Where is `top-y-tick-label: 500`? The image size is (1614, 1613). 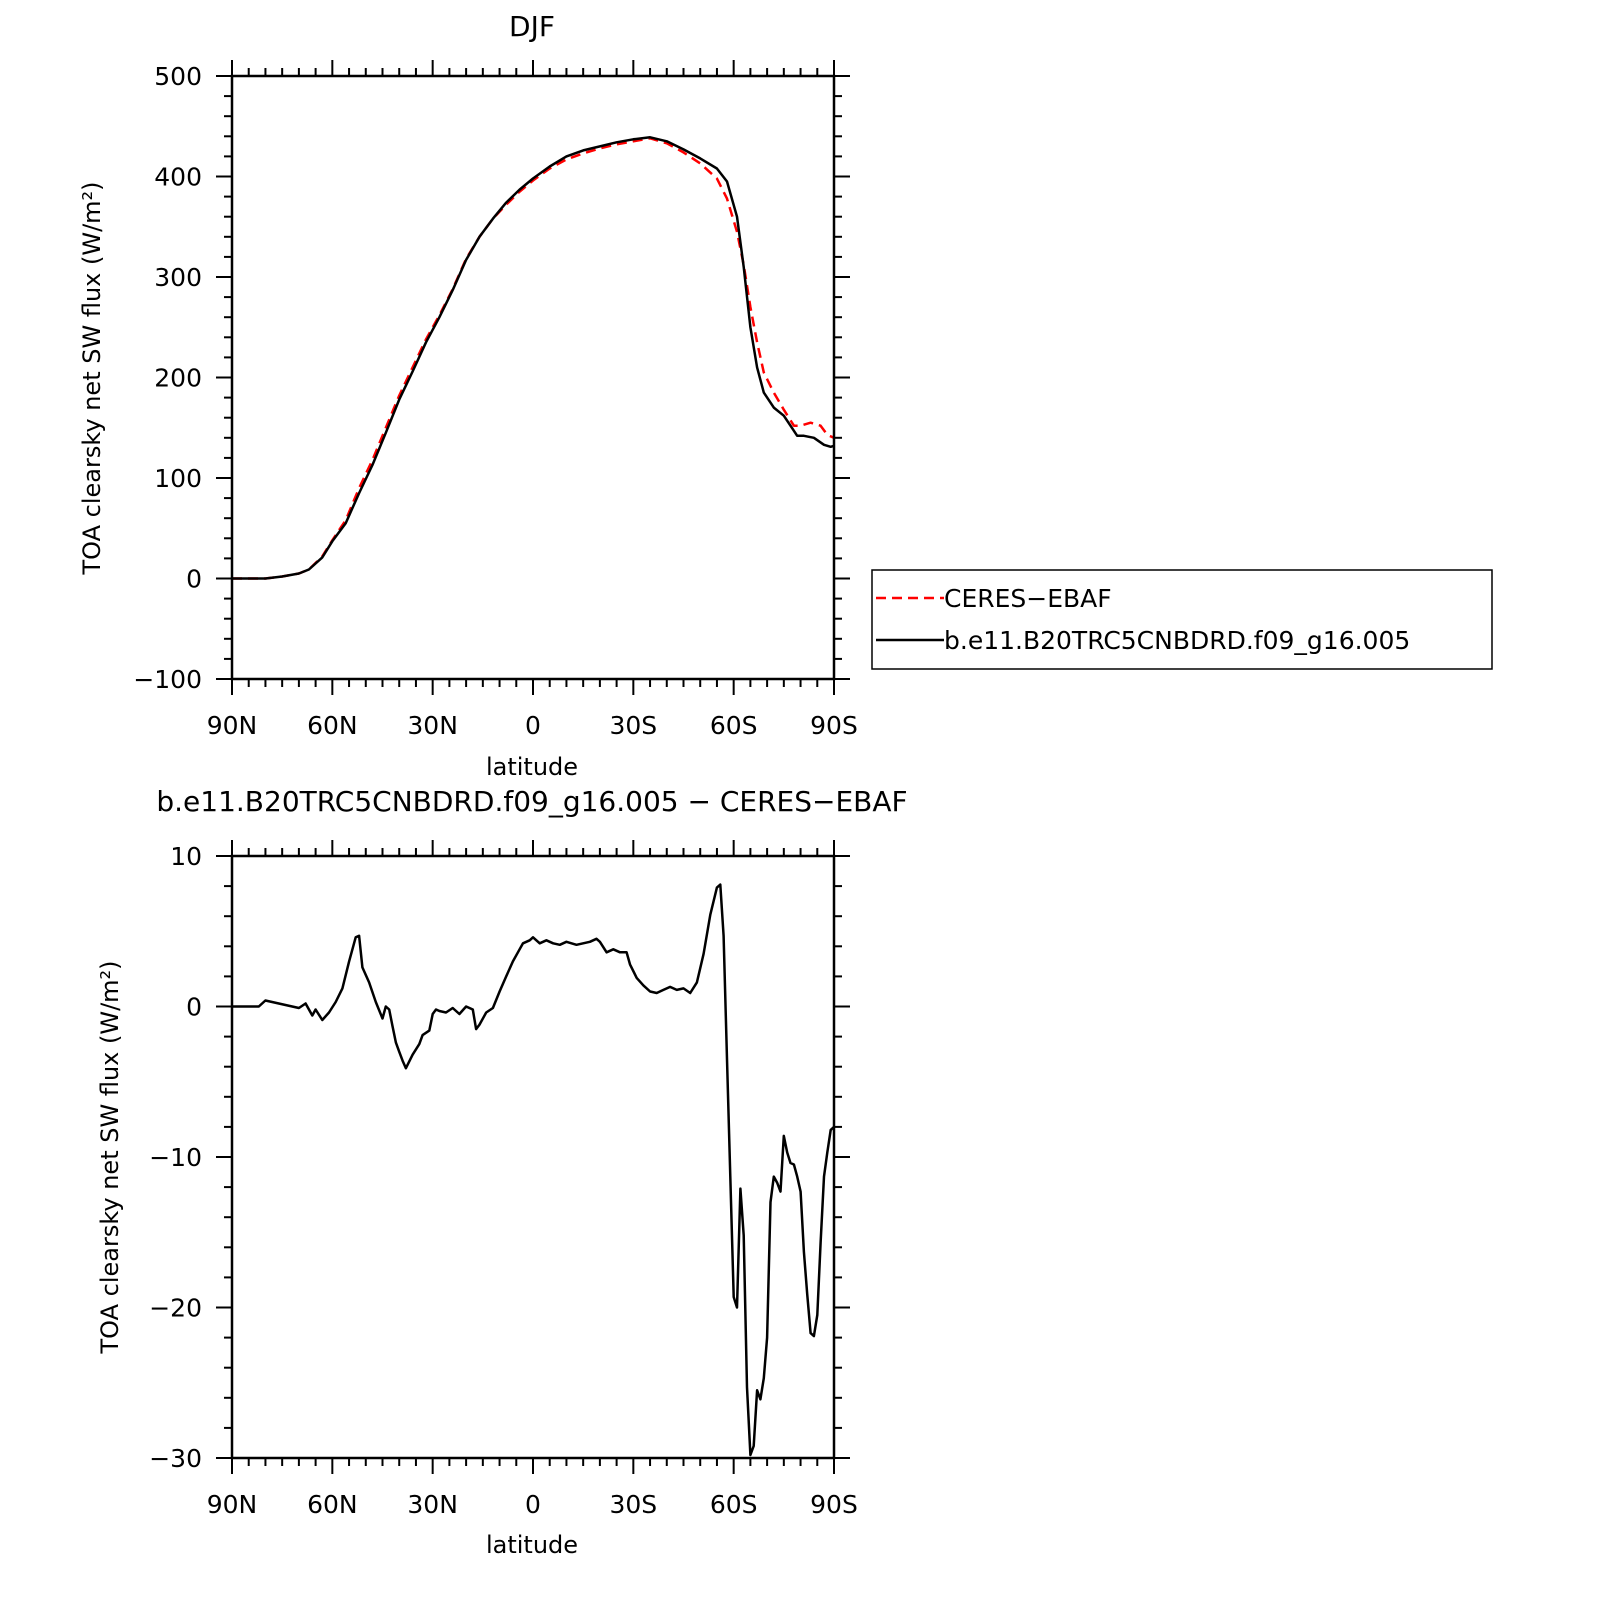
top-y-tick-label: 500 is located at coordinates (178, 76).